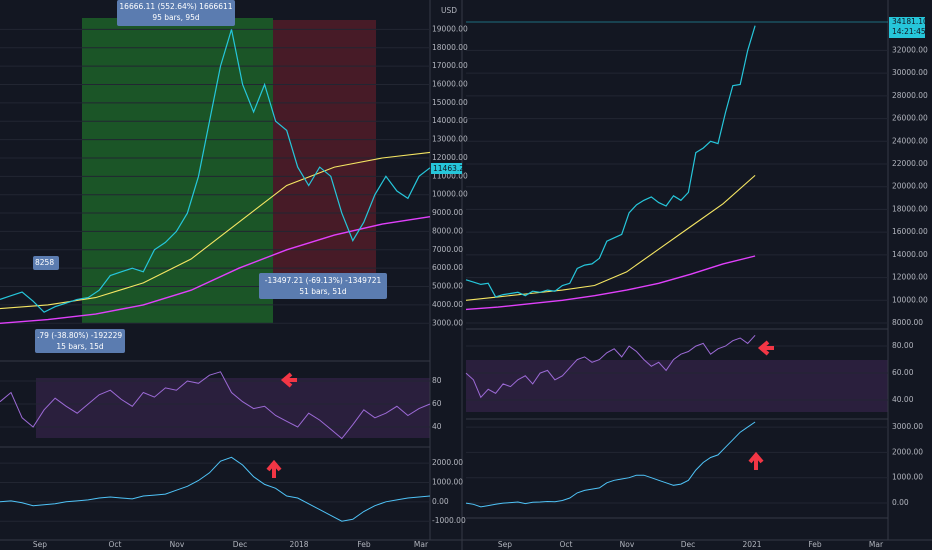 This screenshot has width=932, height=550. Describe the element at coordinates (903, 372) in the screenshot. I see `y-tick-label: 60.00` at that location.